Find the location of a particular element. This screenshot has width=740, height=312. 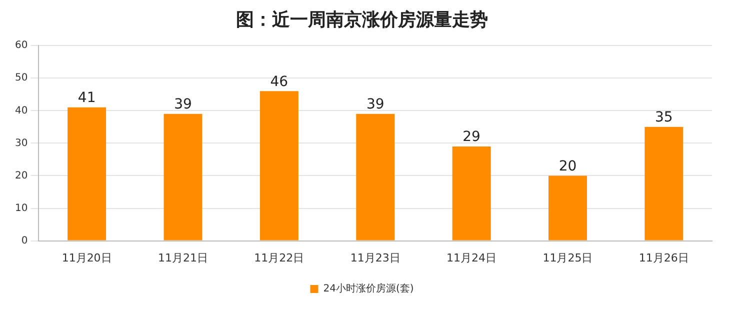

x-tick-label: 11月25日 is located at coordinates (567, 257).